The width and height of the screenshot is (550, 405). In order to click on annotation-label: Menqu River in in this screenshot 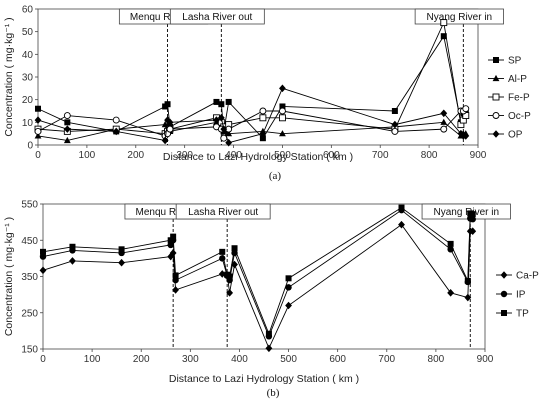, I will do `click(163, 17)`.